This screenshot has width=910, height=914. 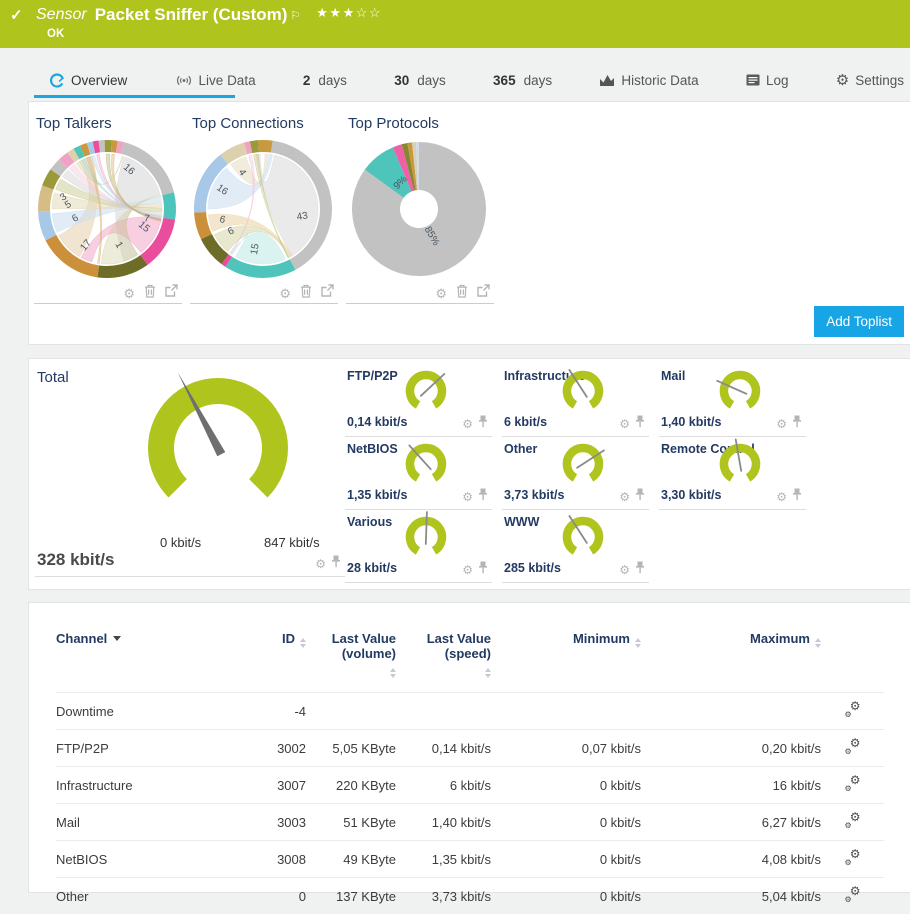 I want to click on channel-value: 1,35 kbit/s, so click(x=377, y=495).